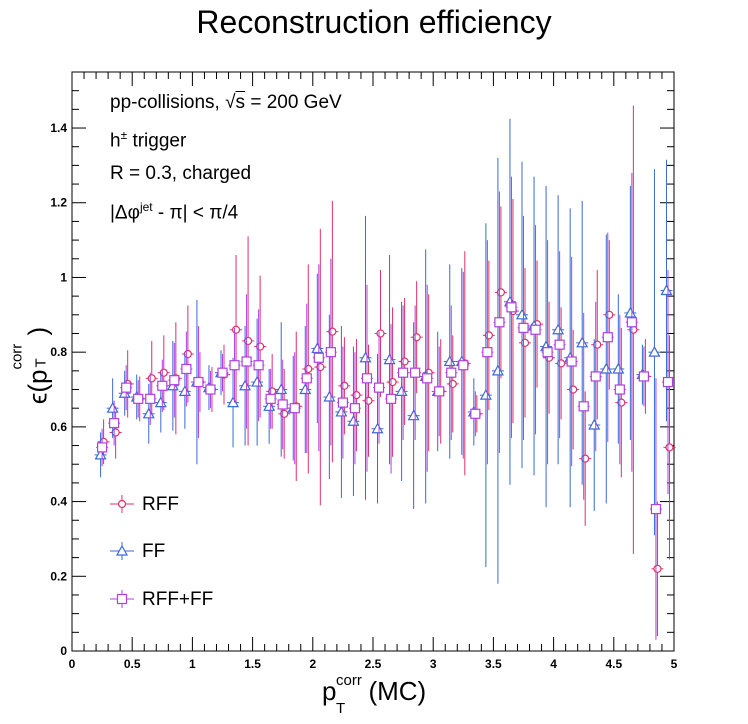 Image resolution: width=748 pixels, height=724 pixels. What do you see at coordinates (37, 331) in the screenshot?
I see `y-axis-label-suffix: )` at bounding box center [37, 331].